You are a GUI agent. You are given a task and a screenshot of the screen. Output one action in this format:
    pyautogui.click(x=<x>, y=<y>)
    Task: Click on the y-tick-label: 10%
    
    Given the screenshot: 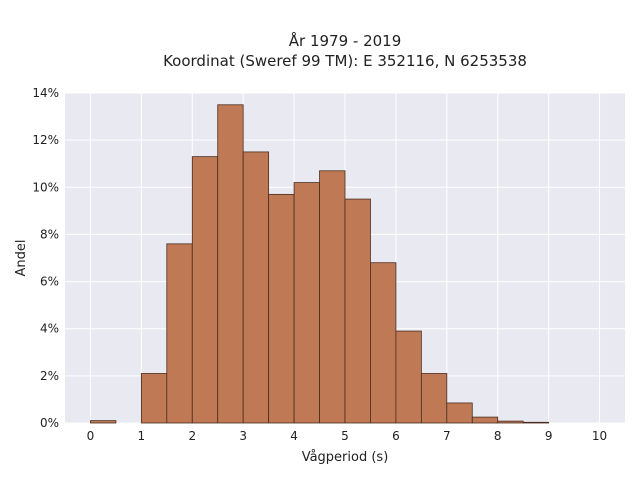 What is the action you would take?
    pyautogui.click(x=45, y=187)
    